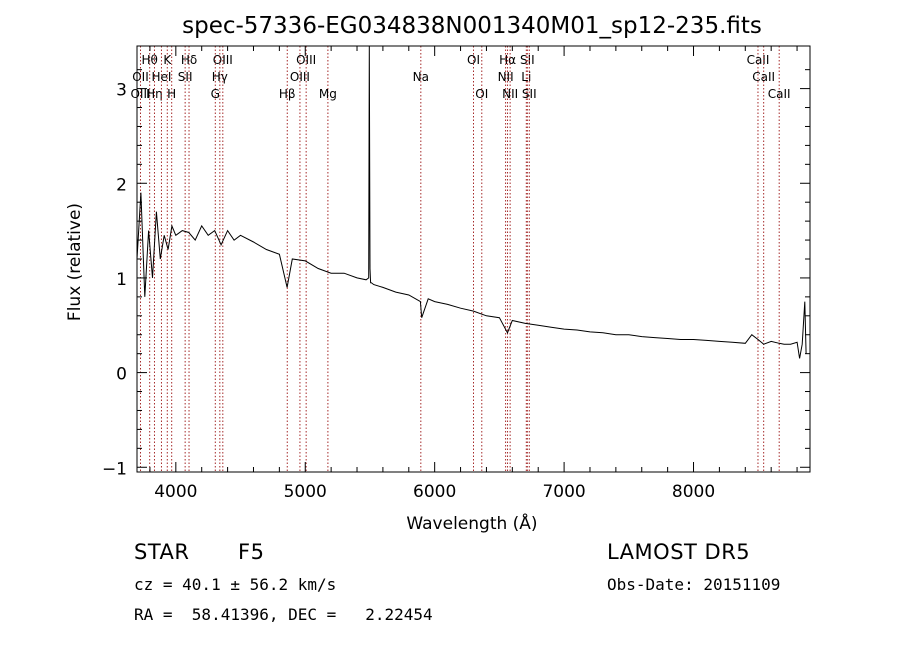 Image resolution: width=900 pixels, height=649 pixels. I want to click on x-tick-label: 7000, so click(563, 492).